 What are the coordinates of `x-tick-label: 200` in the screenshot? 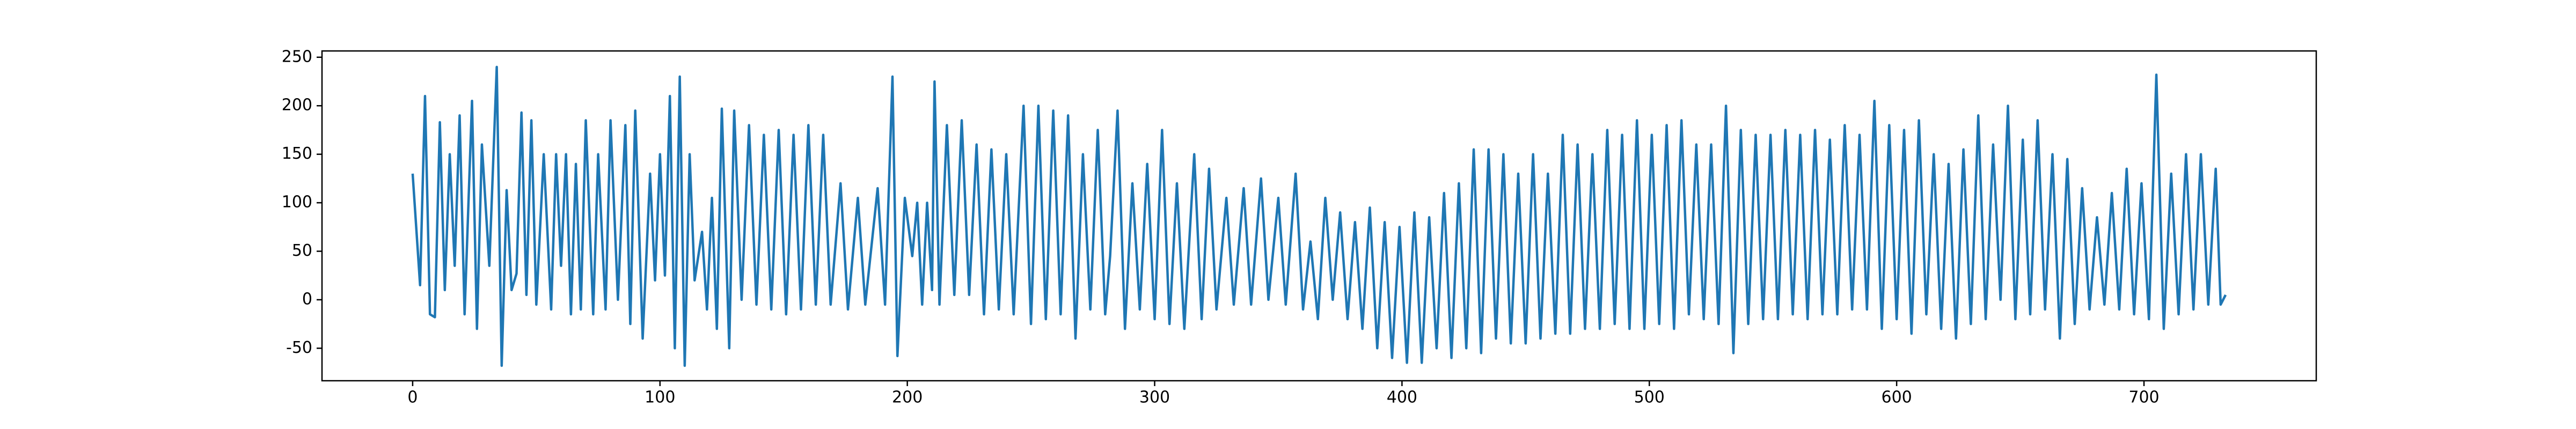 It's located at (907, 397).